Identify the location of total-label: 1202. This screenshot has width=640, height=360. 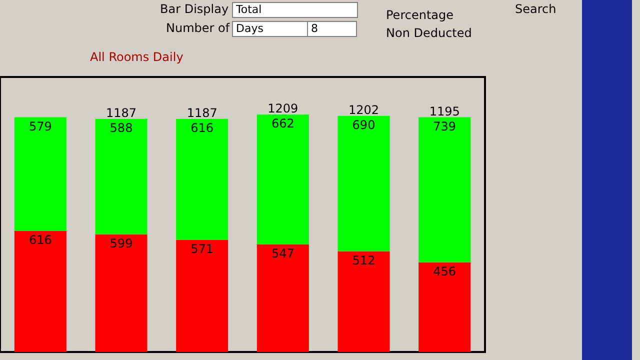
(364, 109).